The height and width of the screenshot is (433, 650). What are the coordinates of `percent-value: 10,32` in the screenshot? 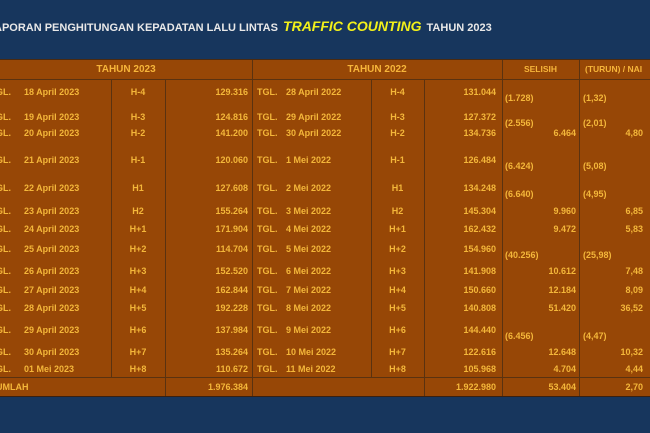 It's located at (631, 352).